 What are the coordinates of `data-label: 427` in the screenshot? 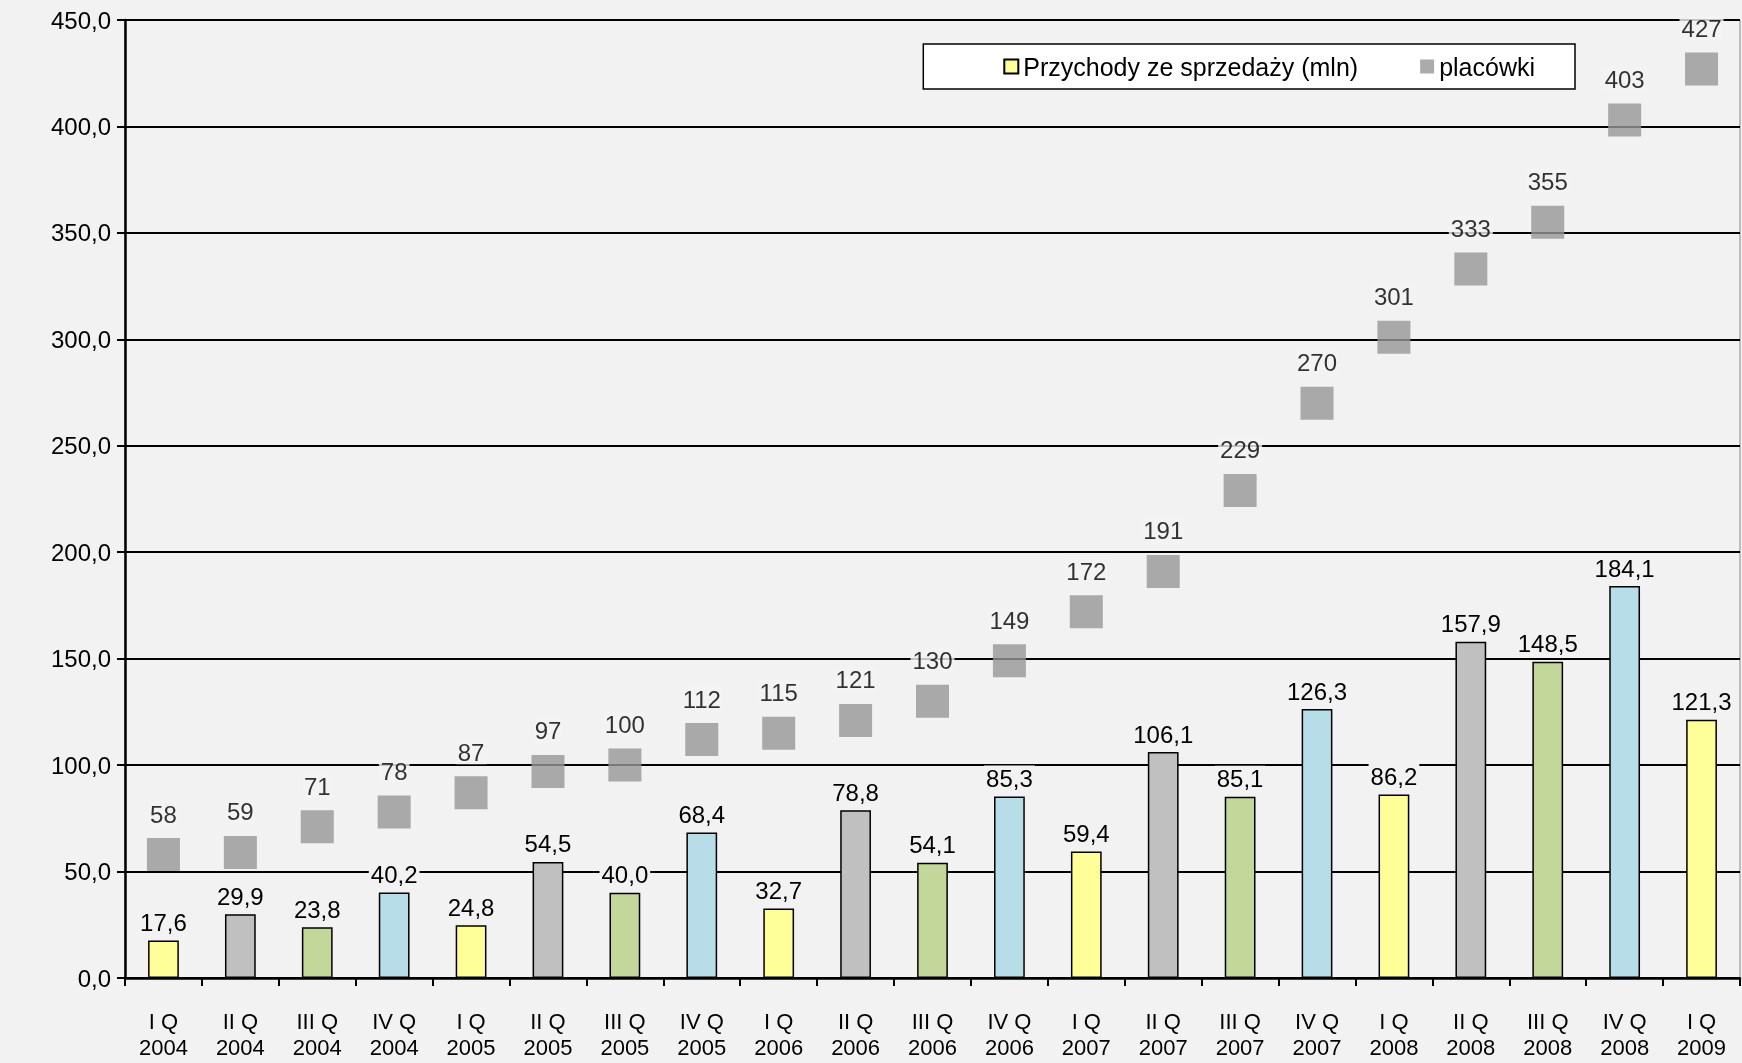 It's located at (1701, 28).